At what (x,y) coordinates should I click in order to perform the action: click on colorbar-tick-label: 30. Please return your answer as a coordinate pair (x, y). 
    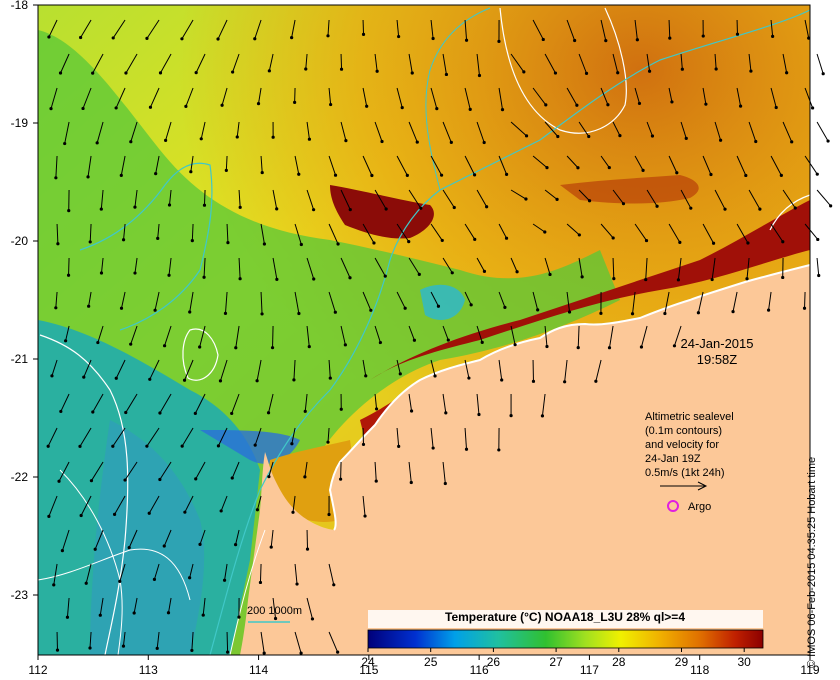
    Looking at the image, I should click on (745, 662).